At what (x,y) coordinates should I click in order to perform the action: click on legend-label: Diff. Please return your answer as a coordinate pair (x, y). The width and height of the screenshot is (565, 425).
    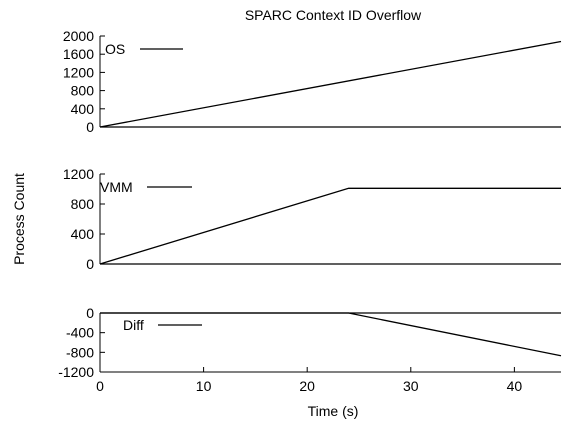
    Looking at the image, I should click on (133, 325).